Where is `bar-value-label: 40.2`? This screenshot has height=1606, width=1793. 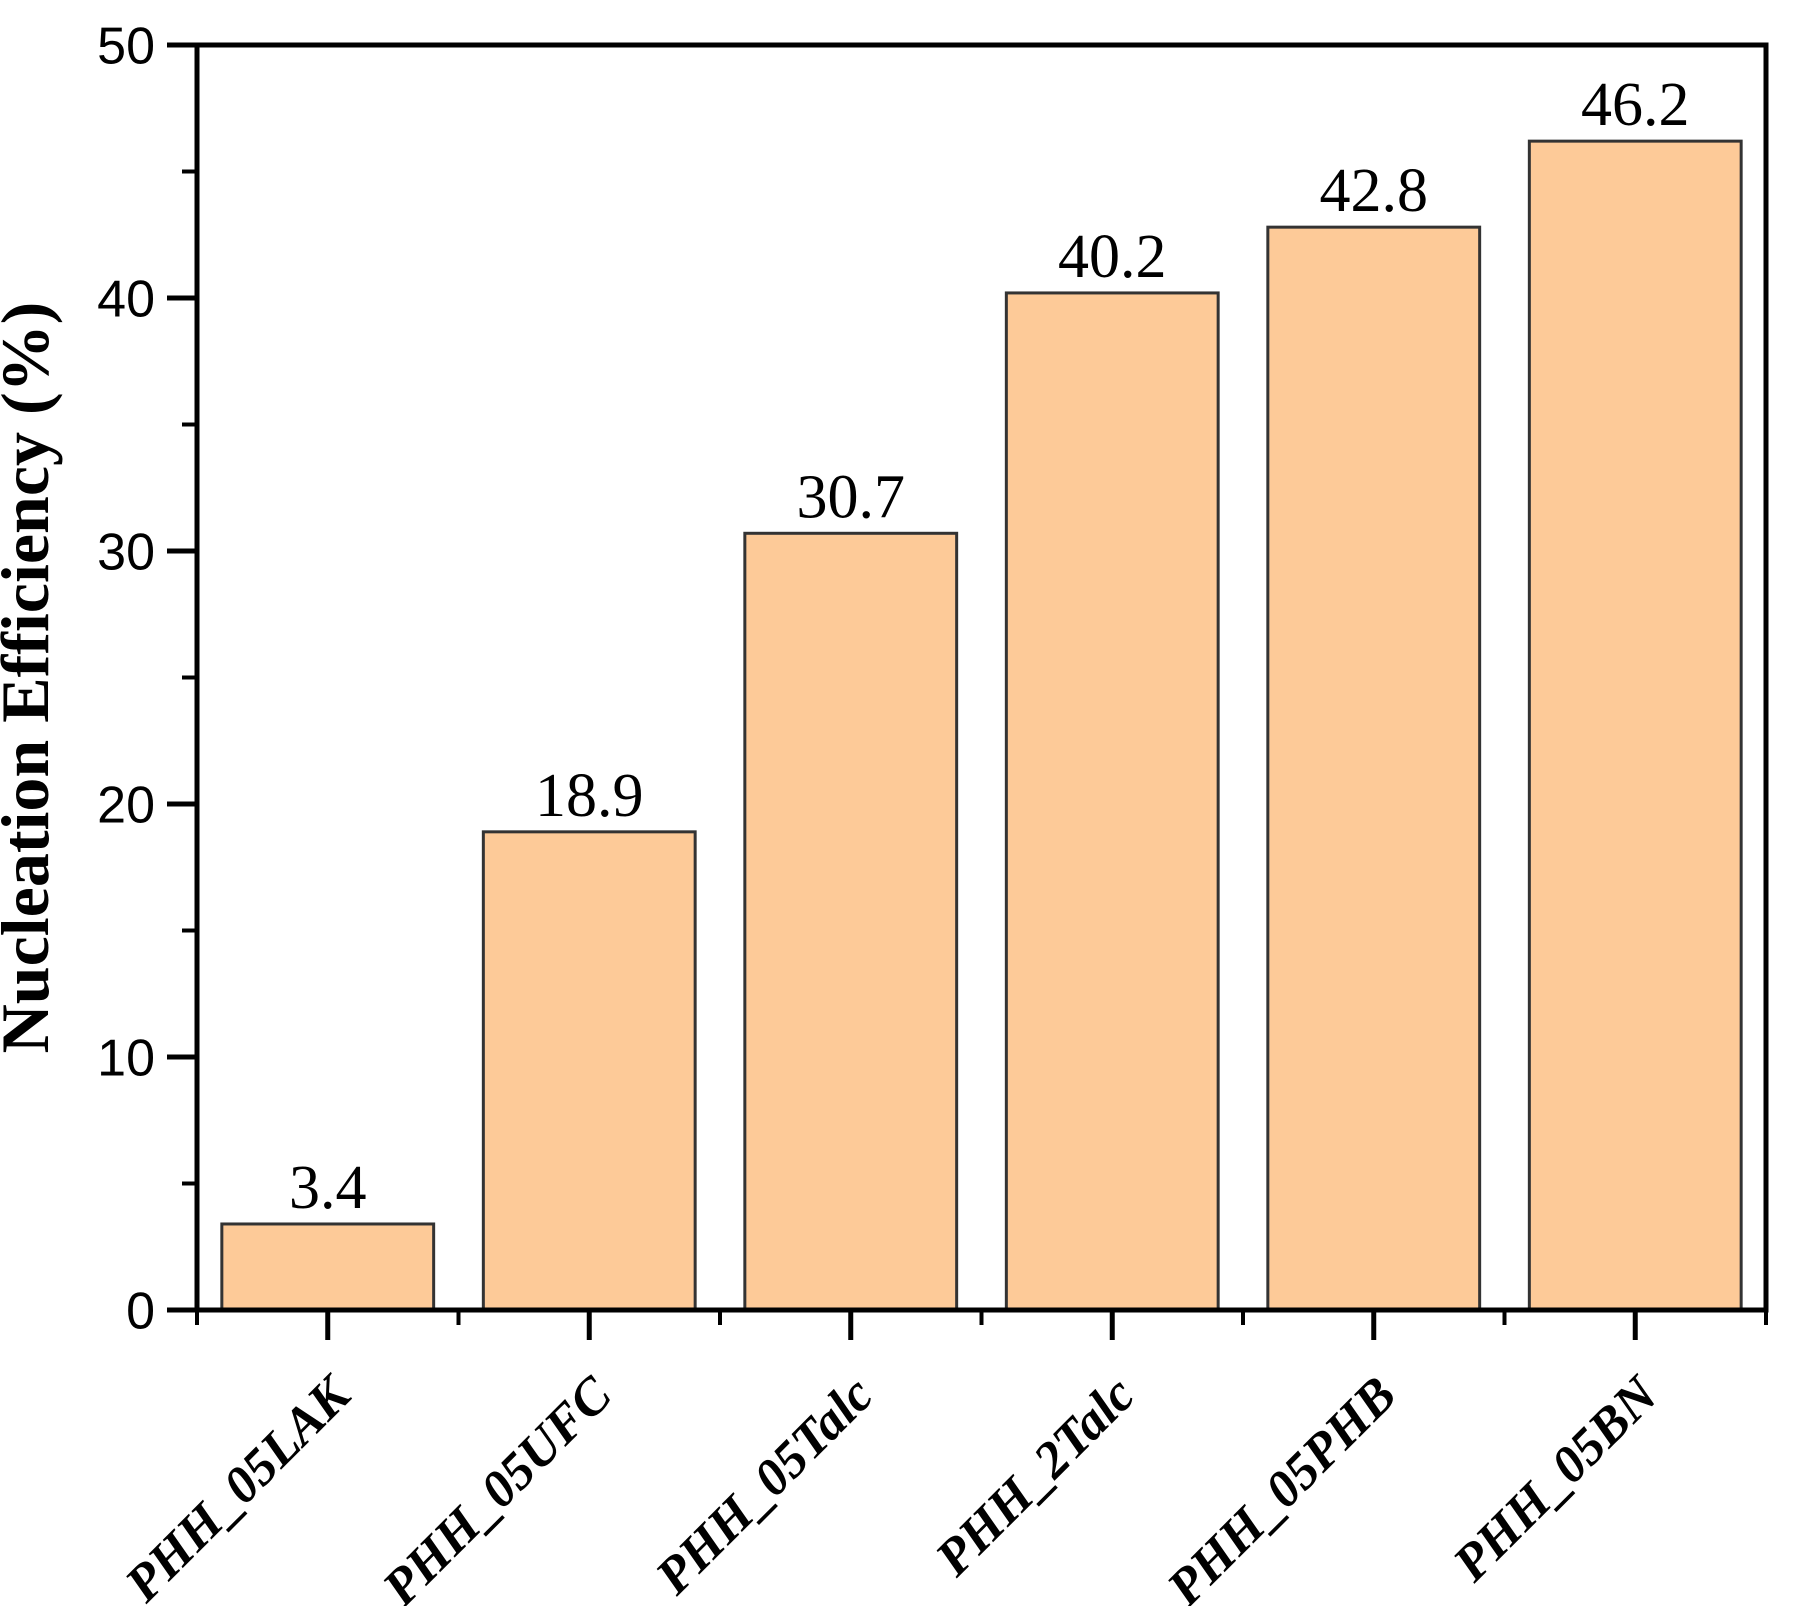
bar-value-label: 40.2 is located at coordinates (1112, 257).